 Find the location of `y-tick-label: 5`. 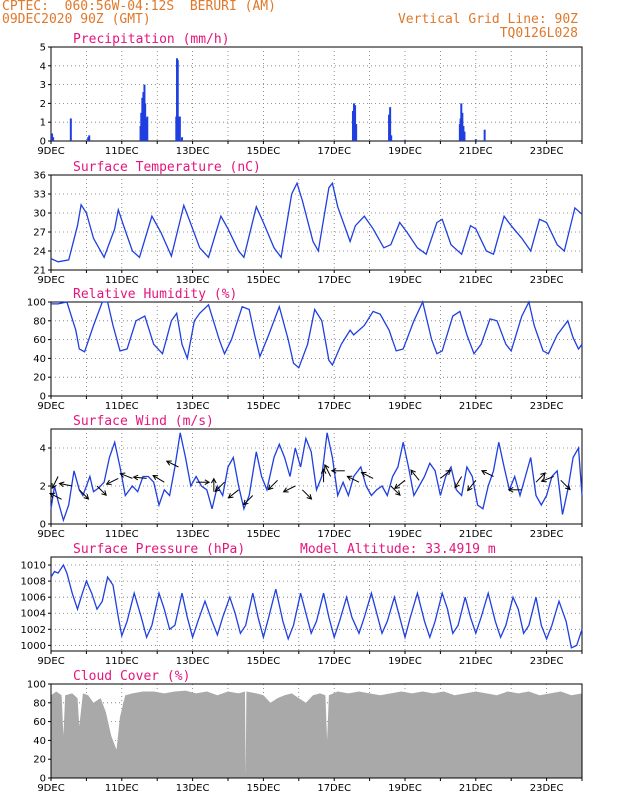

y-tick-label: 5 is located at coordinates (43, 48).